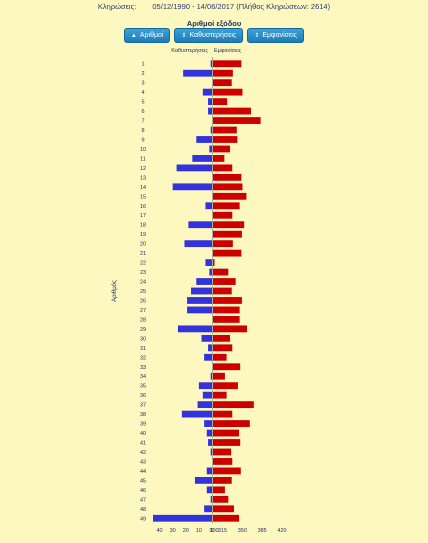 The height and width of the screenshot is (543, 428). I want to click on category-label-6: 6, so click(142, 112).